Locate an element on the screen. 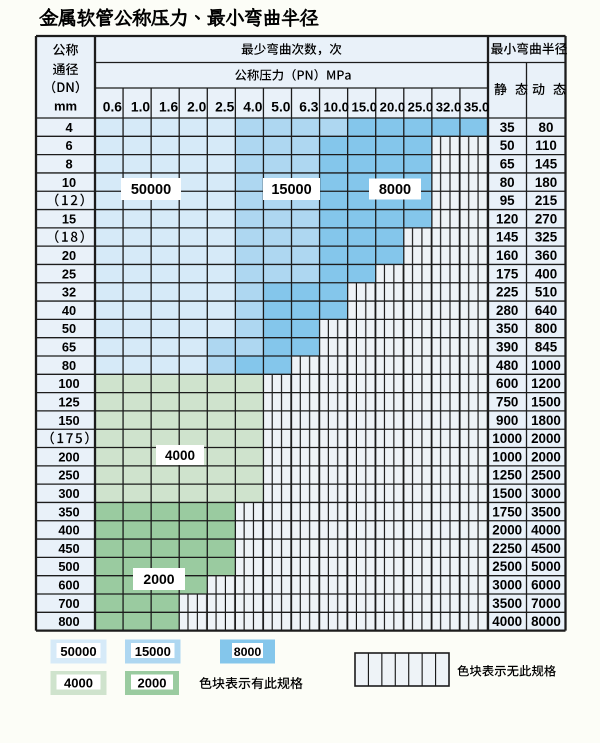 Image resolution: width=600 pixels, height=743 pixels. svg-text: 15.0 is located at coordinates (364, 107).